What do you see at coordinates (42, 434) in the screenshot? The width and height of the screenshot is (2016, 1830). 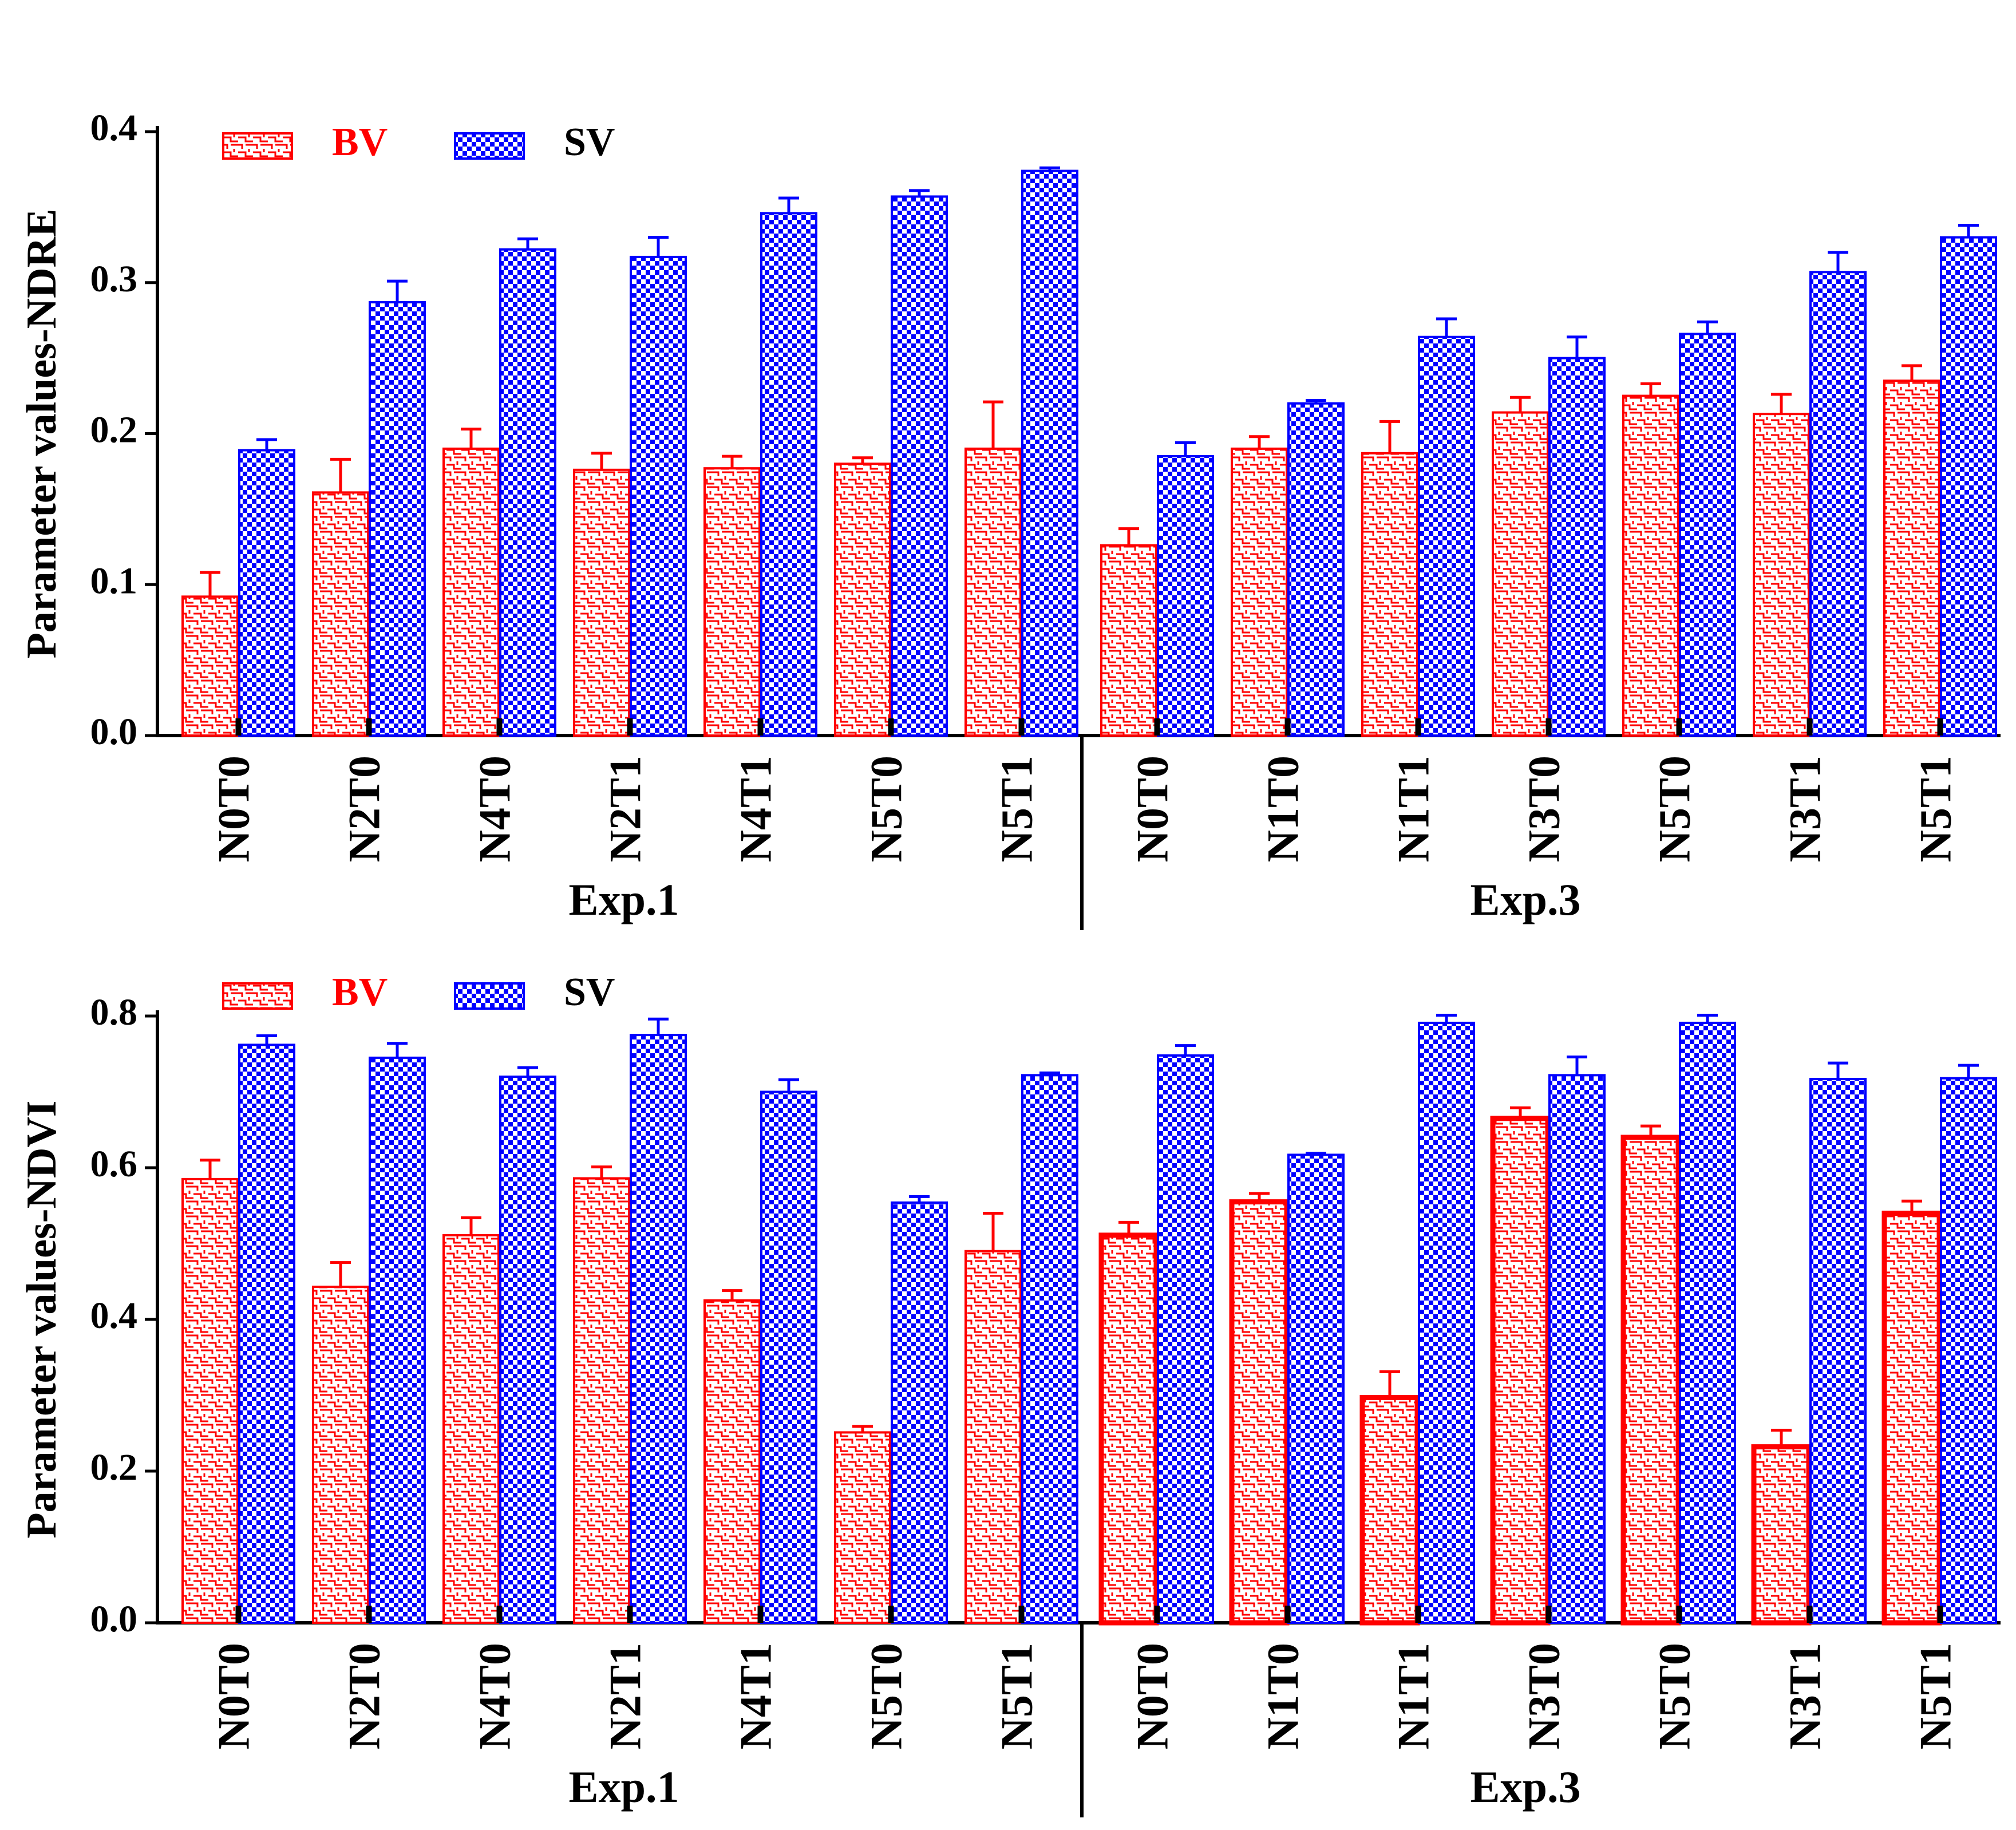 I see `y-axis-label: Parameter values-NDRE` at bounding box center [42, 434].